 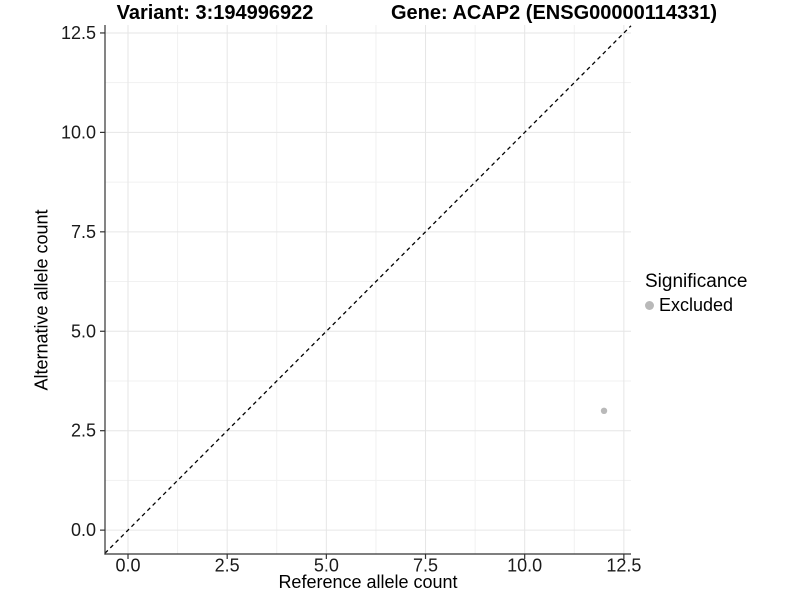 I want to click on legend-key-dot, so click(x=649, y=305).